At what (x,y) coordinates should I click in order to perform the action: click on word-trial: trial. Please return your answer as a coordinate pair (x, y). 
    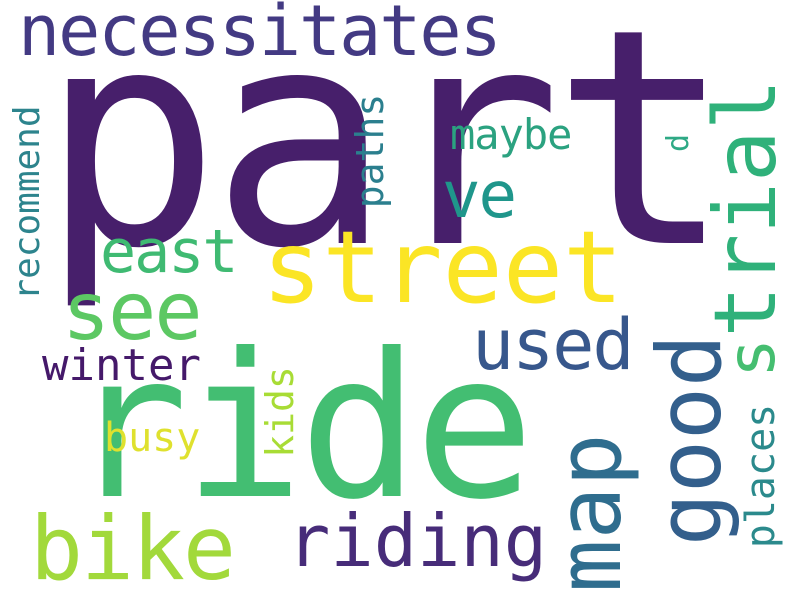
    Looking at the image, I should click on (746, 208).